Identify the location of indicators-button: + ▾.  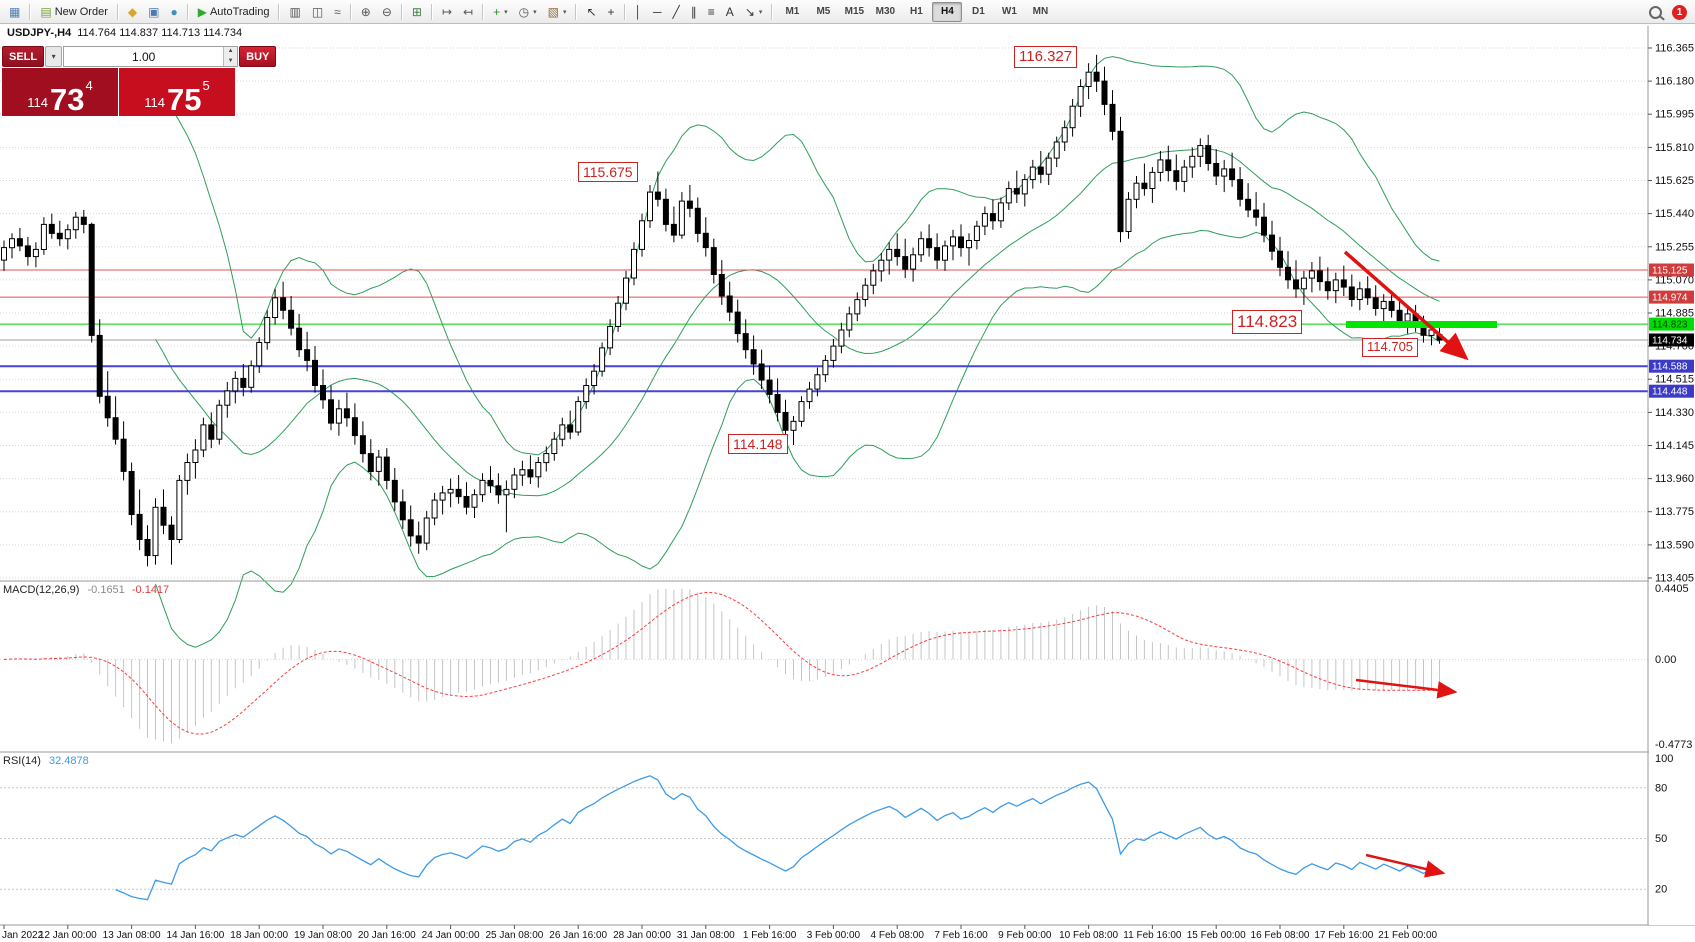
(500, 12).